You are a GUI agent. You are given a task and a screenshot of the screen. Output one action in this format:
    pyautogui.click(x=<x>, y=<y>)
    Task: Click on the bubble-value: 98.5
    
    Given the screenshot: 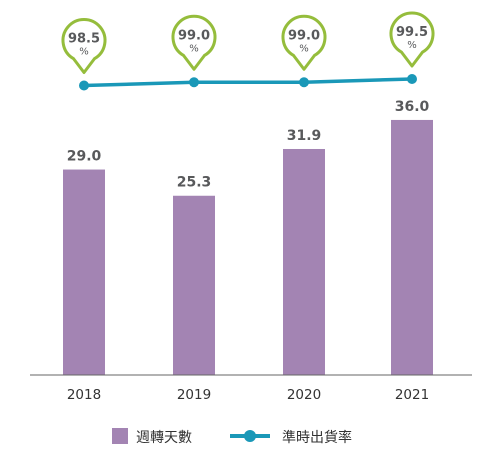 What is the action you would take?
    pyautogui.click(x=84, y=39)
    